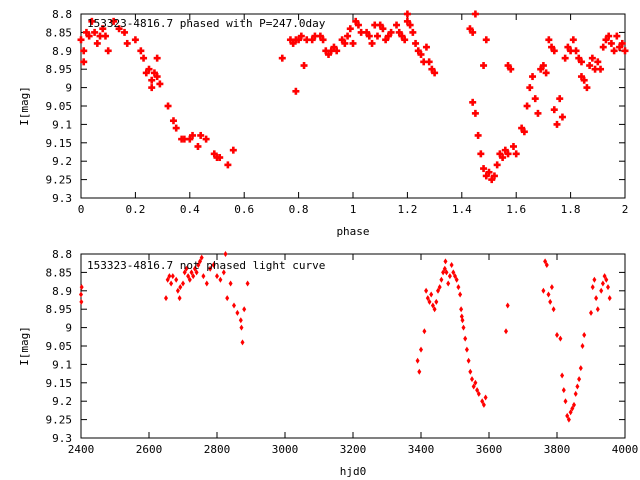 The width and height of the screenshot is (640, 480). I want to click on x-tick-label: 3400, so click(421, 449).